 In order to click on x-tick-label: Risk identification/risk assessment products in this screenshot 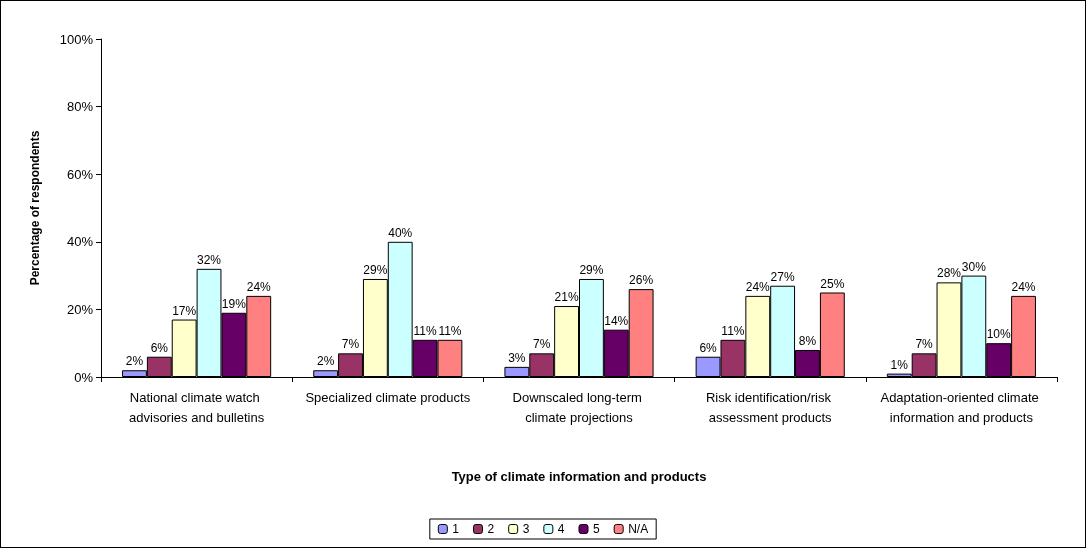, I will do `click(770, 407)`.